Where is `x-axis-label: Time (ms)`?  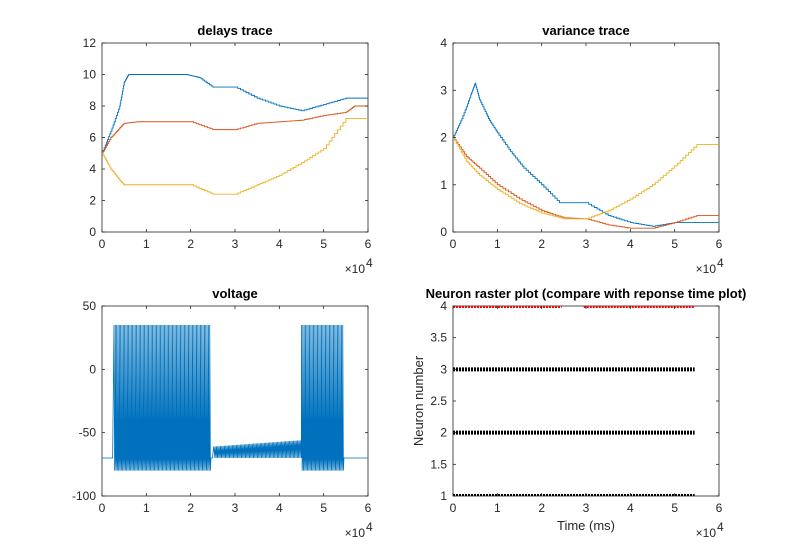 x-axis-label: Time (ms) is located at coordinates (586, 525).